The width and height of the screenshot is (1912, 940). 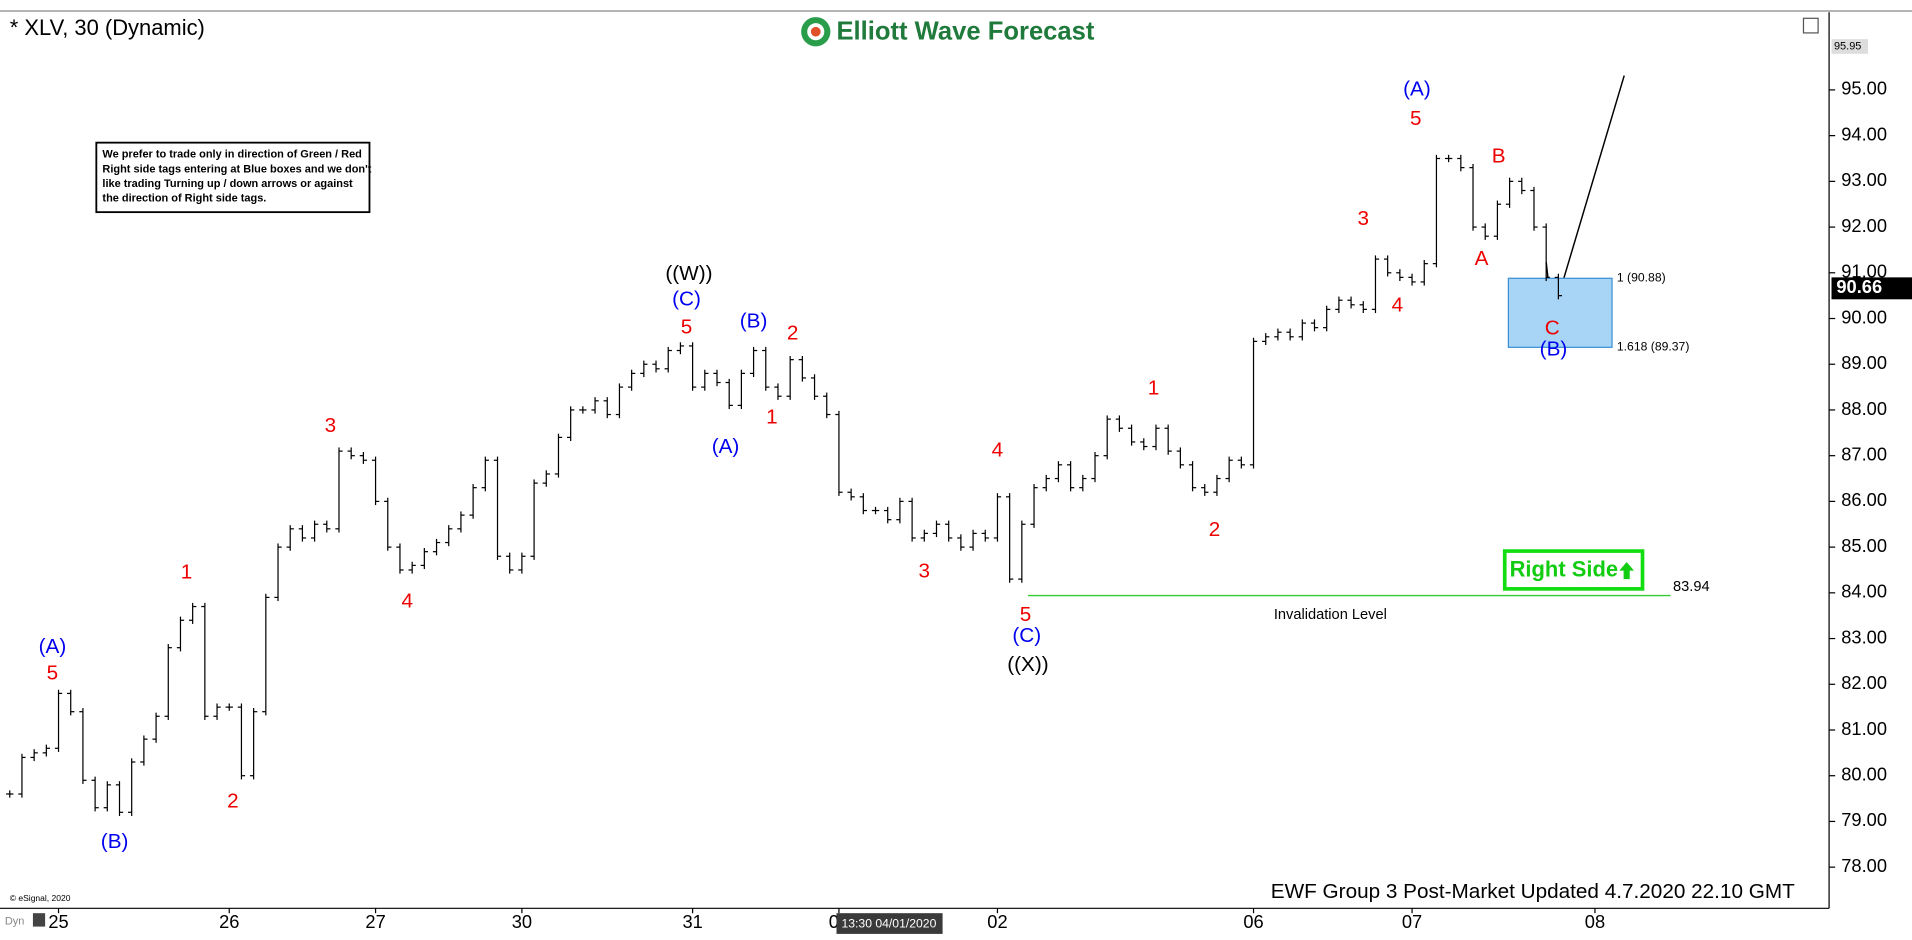 I want to click on last-price: 90.66, so click(x=1859, y=286).